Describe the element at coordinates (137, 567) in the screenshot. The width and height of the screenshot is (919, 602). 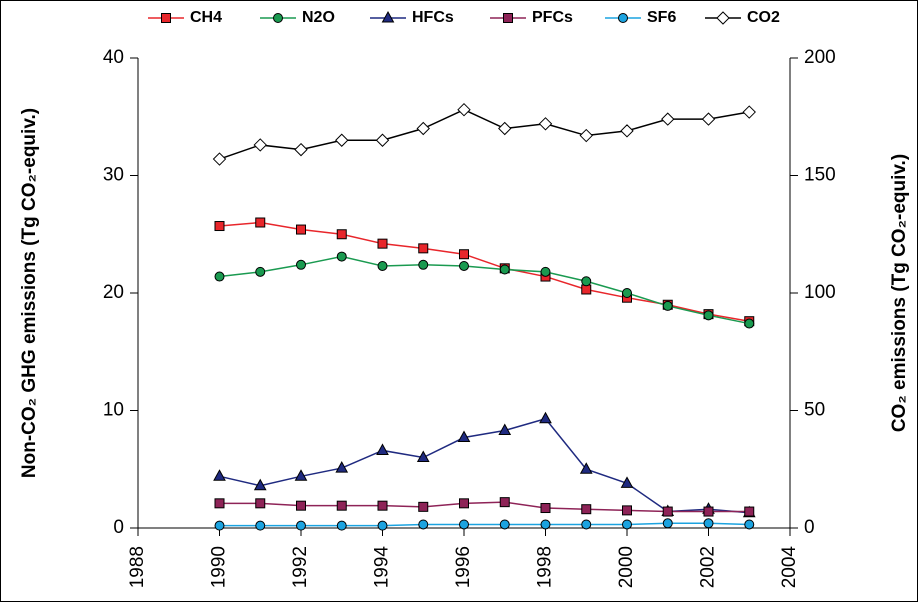
I see `x-tick-label: 1988` at that location.